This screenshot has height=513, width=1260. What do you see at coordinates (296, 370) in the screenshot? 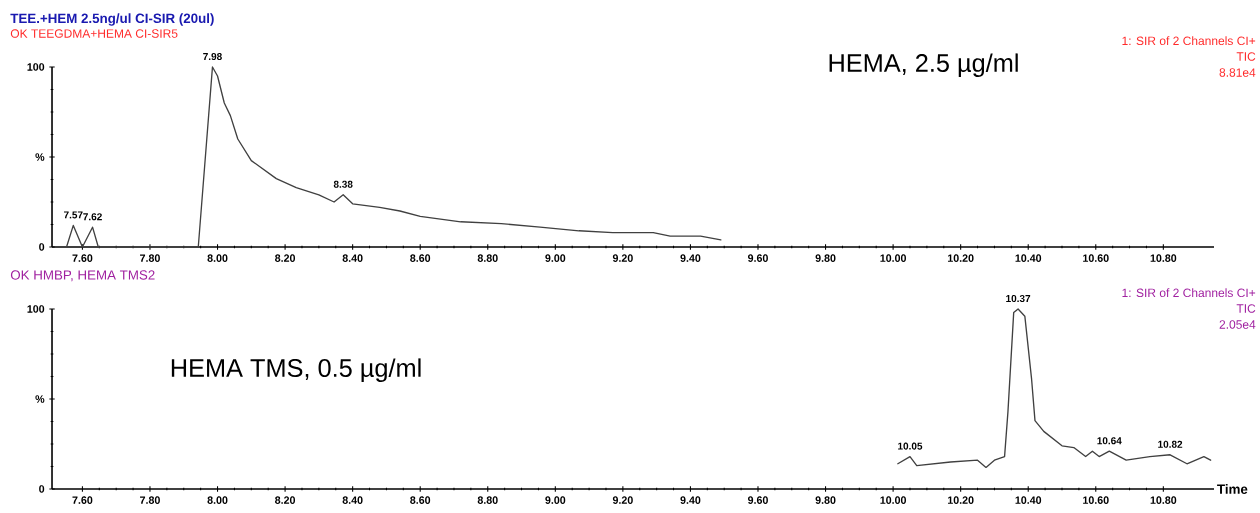
I see `annotation: HEMA TMS, 0.5 µg/ml` at bounding box center [296, 370].